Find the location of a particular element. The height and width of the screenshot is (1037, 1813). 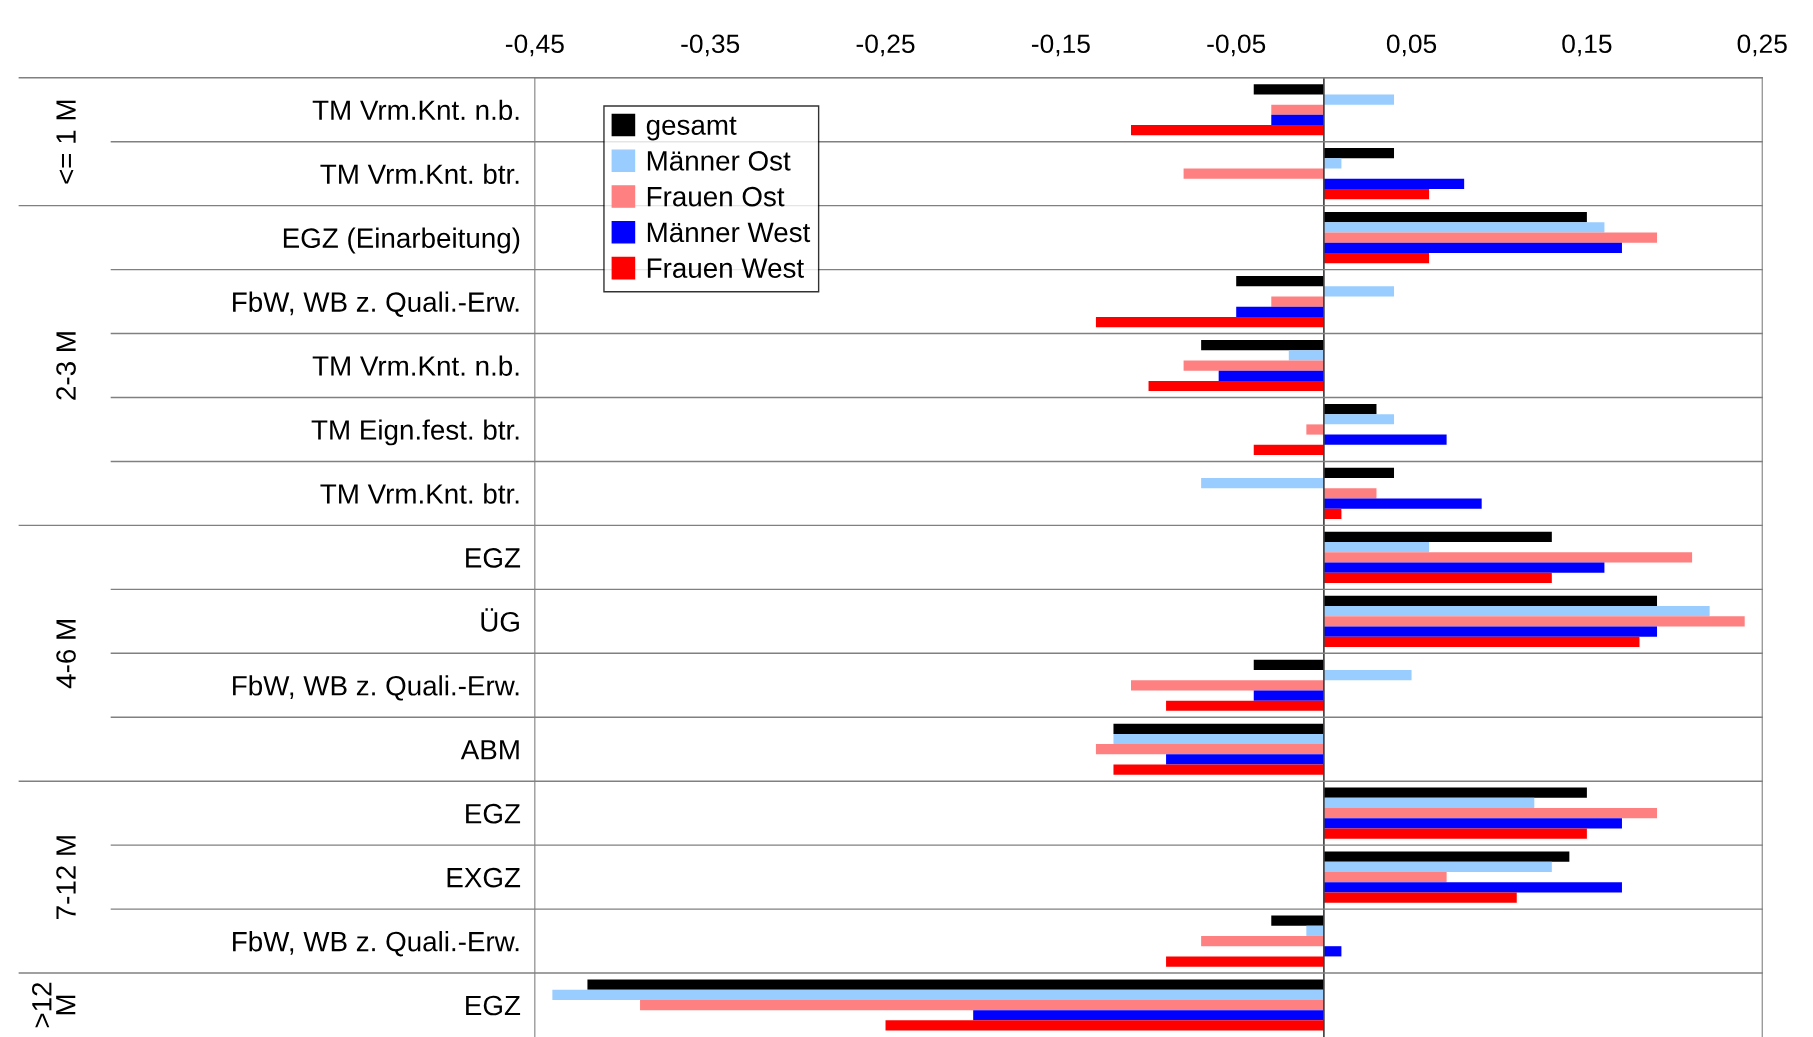

x-tick-label: -0,15 is located at coordinates (1060, 45).